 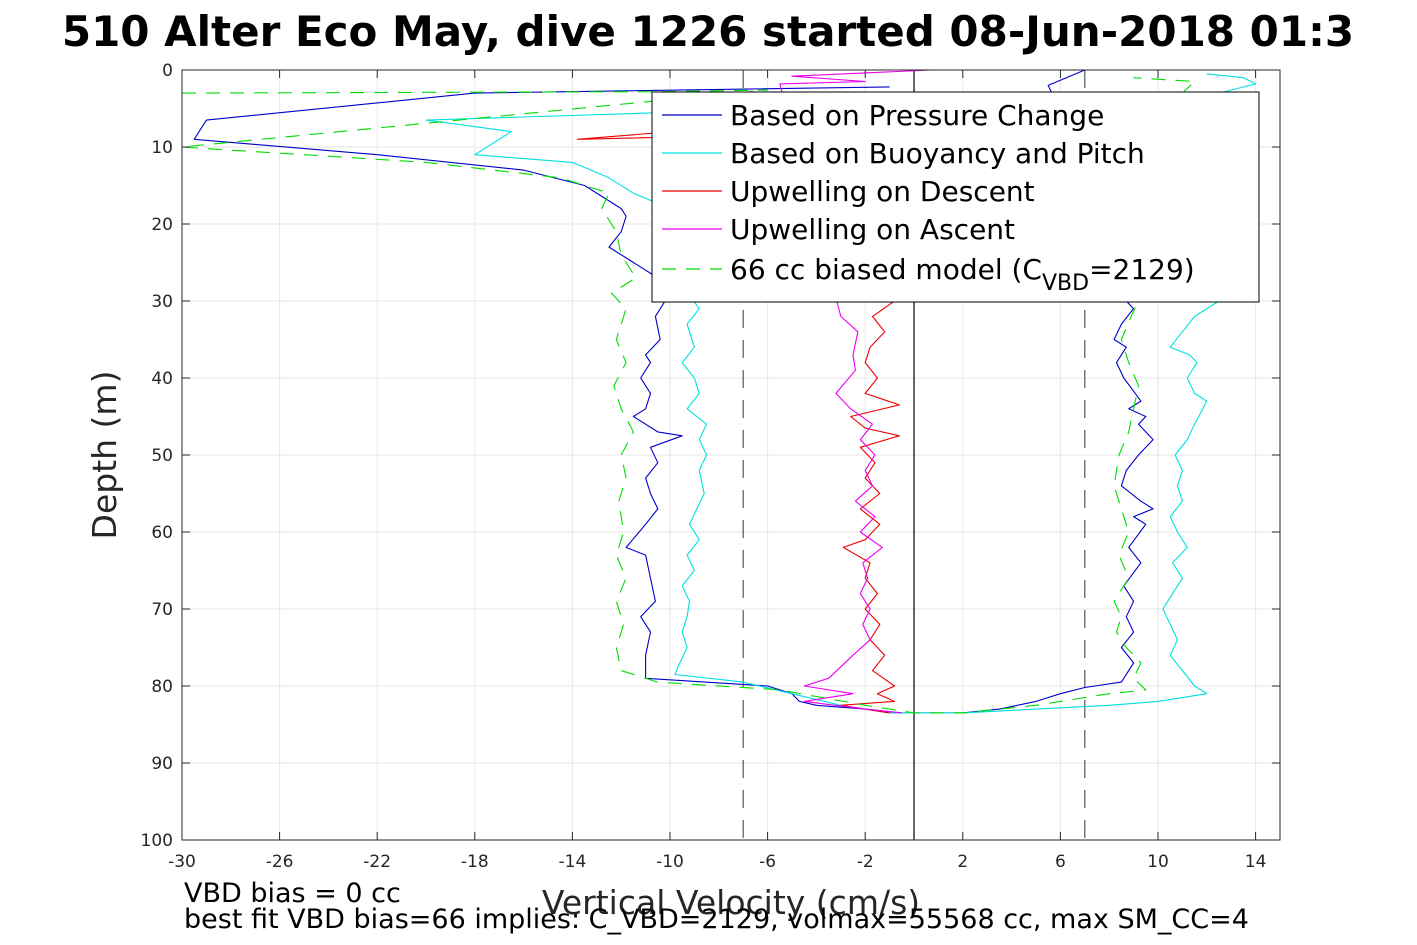 I want to click on y-tick-label: 70, so click(x=162, y=610).